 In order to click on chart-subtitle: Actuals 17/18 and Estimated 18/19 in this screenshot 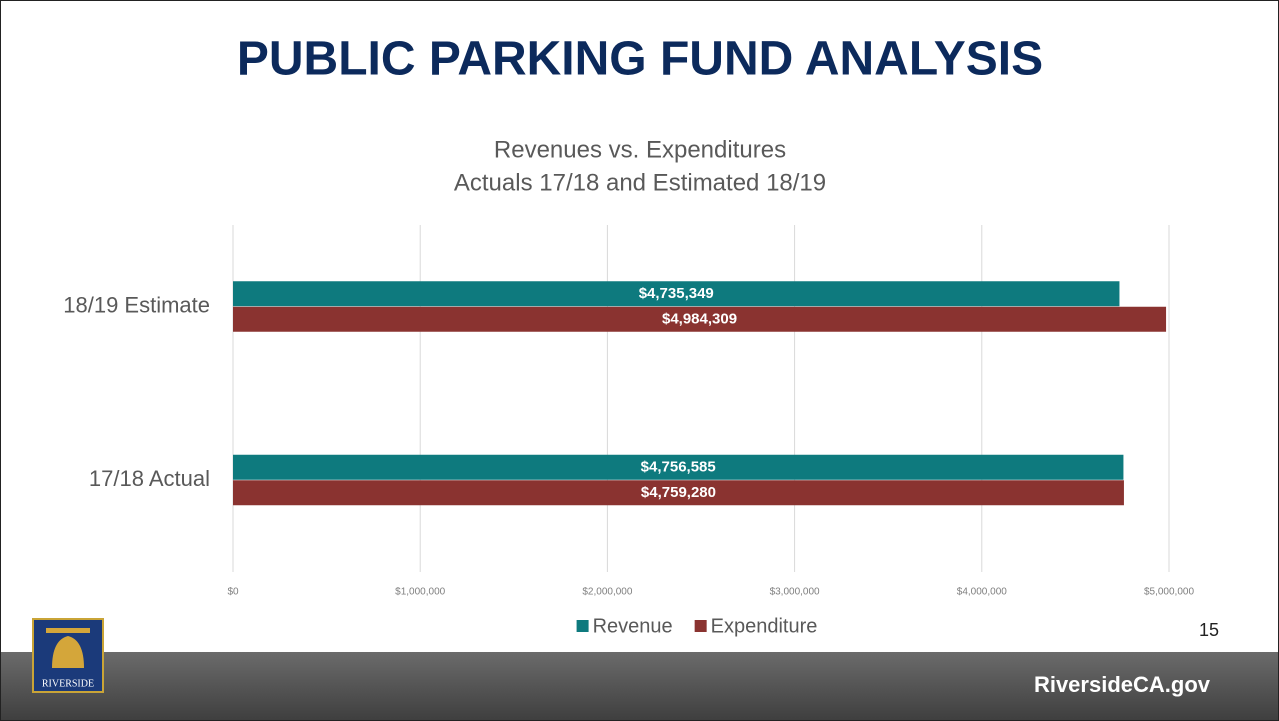, I will do `click(640, 182)`.